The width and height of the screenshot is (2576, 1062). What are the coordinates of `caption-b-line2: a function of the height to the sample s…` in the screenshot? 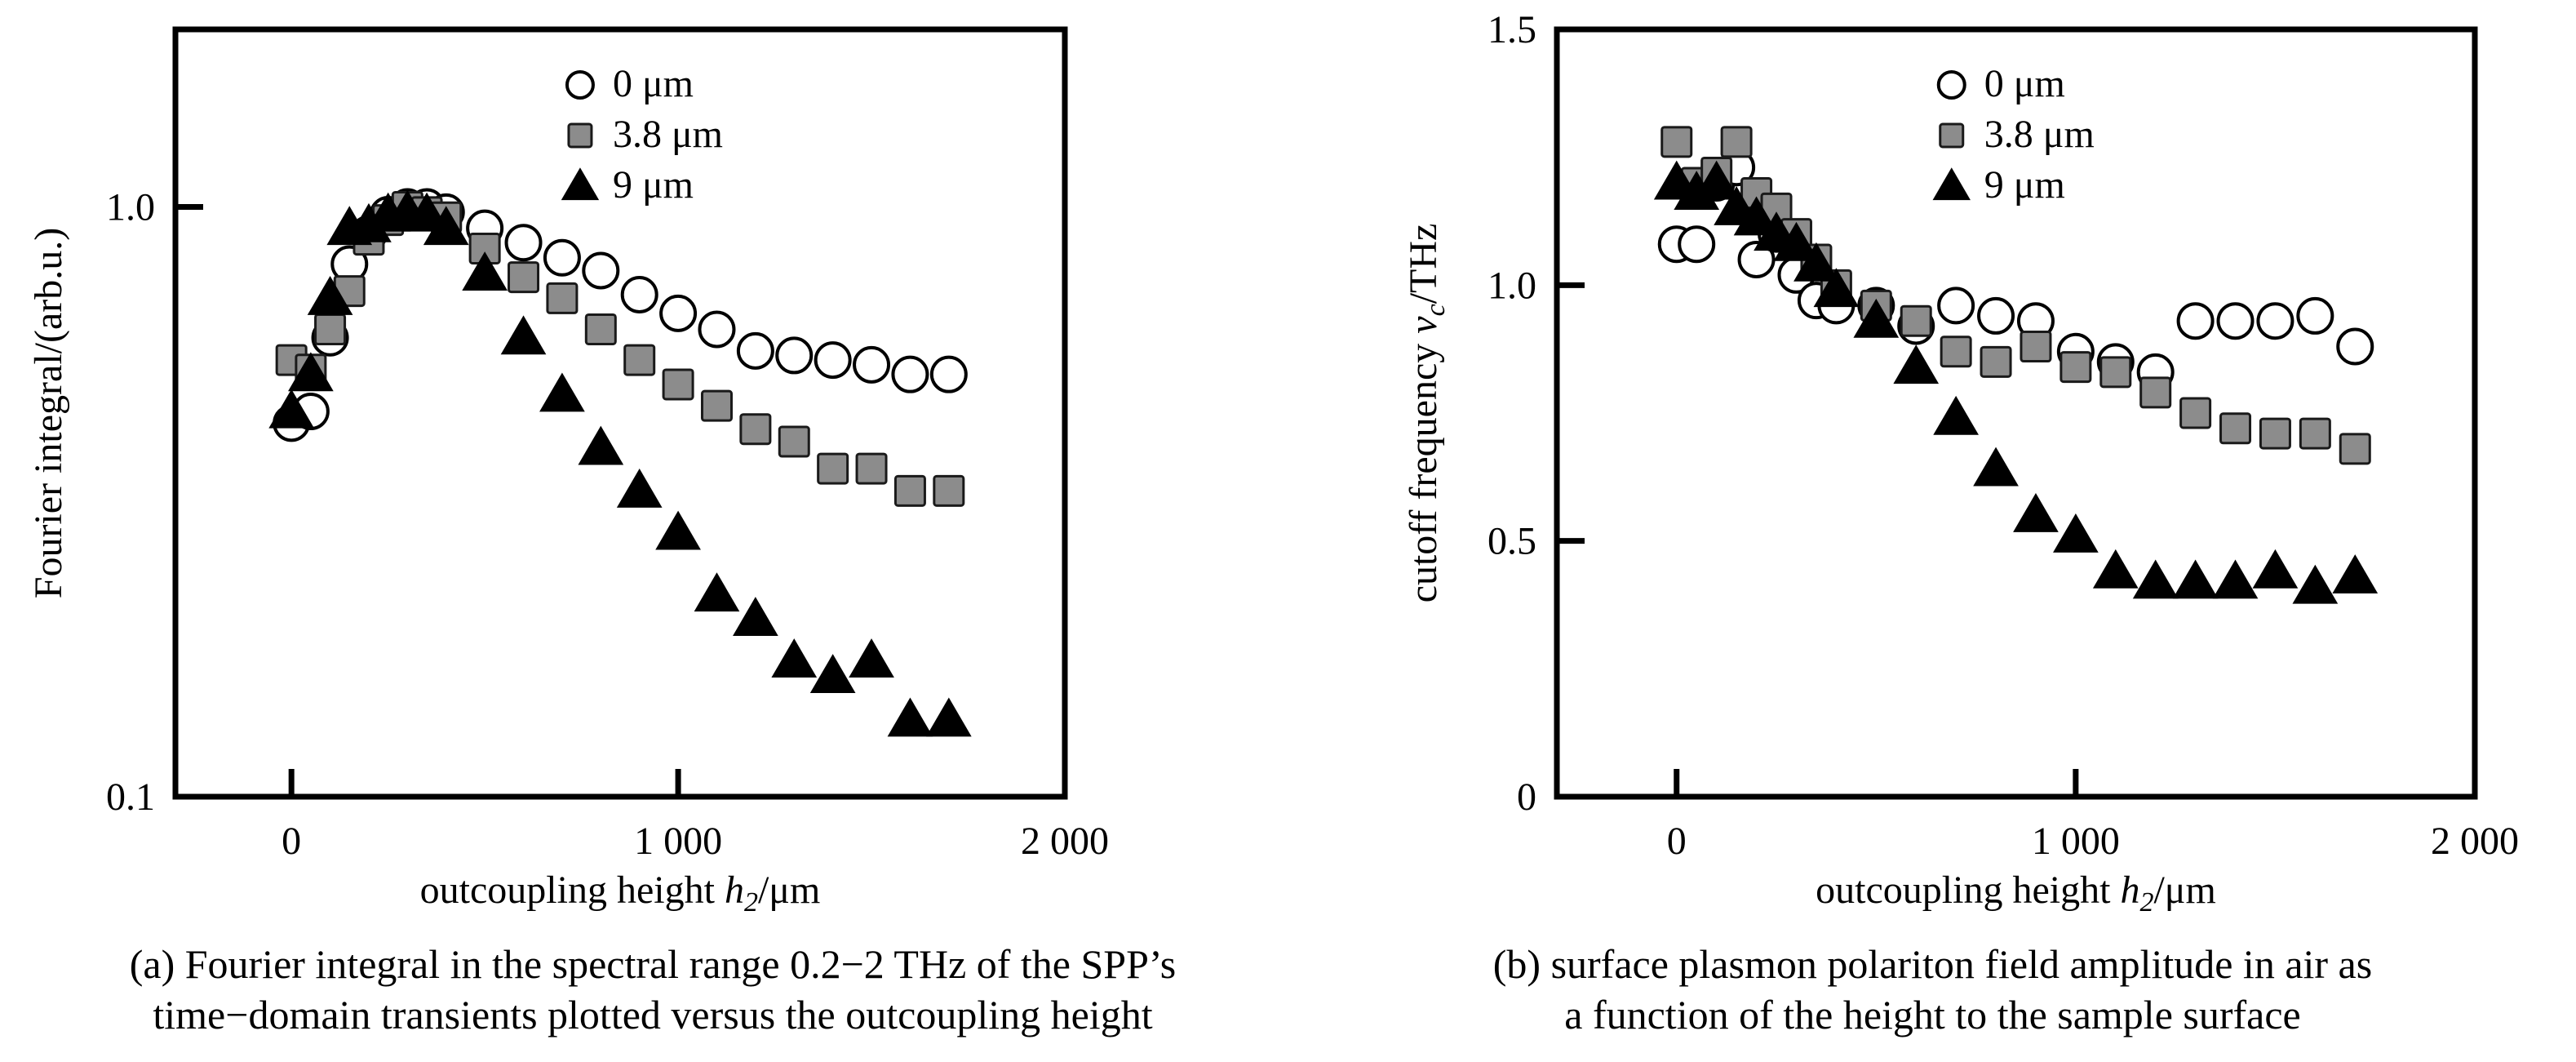 It's located at (1932, 1015).